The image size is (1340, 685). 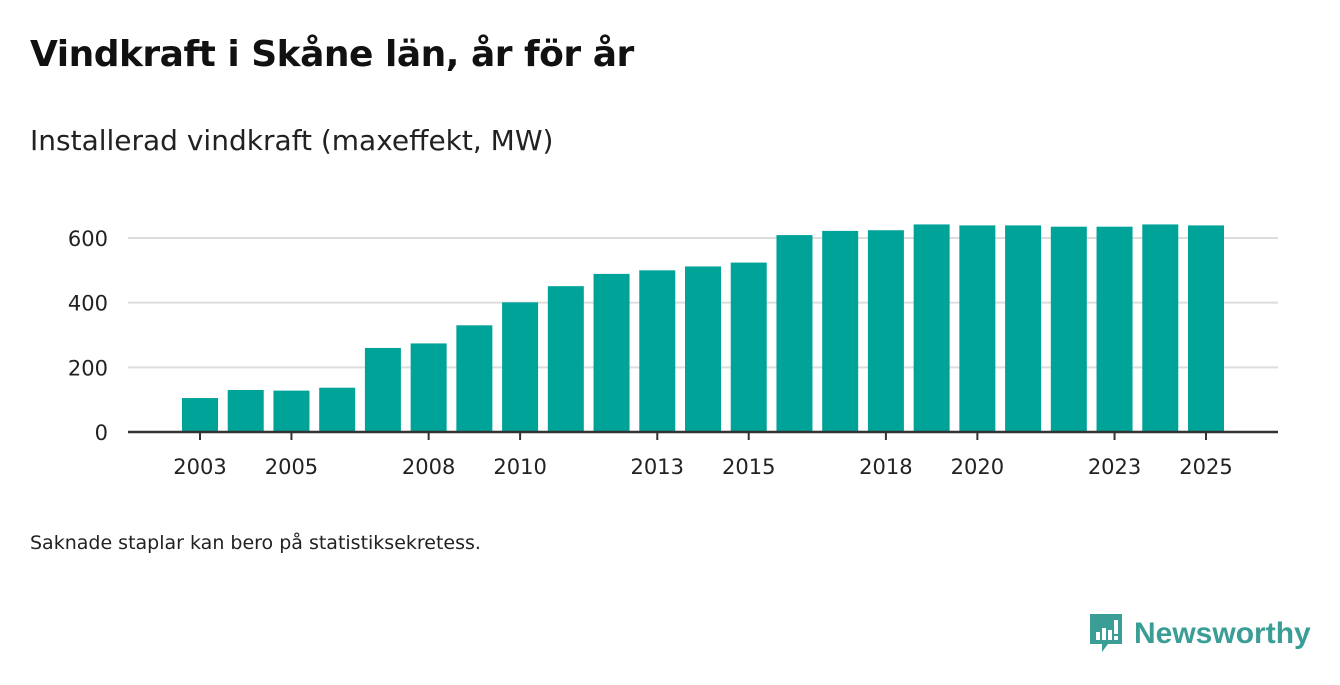 What do you see at coordinates (245, 410) in the screenshot?
I see `bar-2004` at bounding box center [245, 410].